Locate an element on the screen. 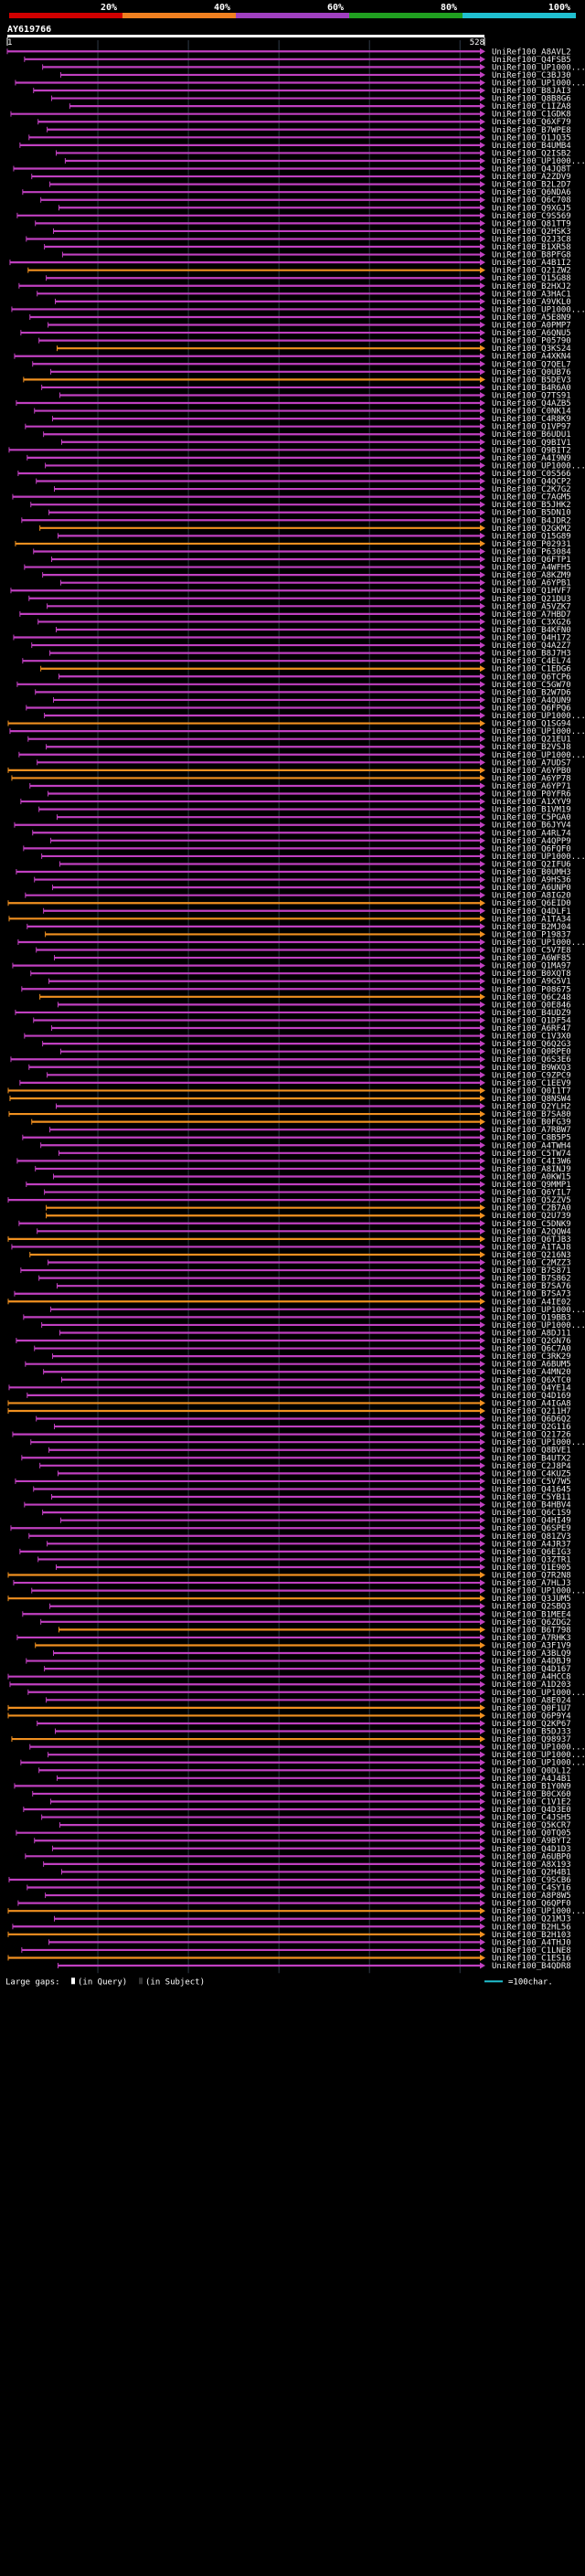 Image resolution: width=585 pixels, height=2576 pixels. hit-label: UniRef100_A6WF85 is located at coordinates (532, 958).